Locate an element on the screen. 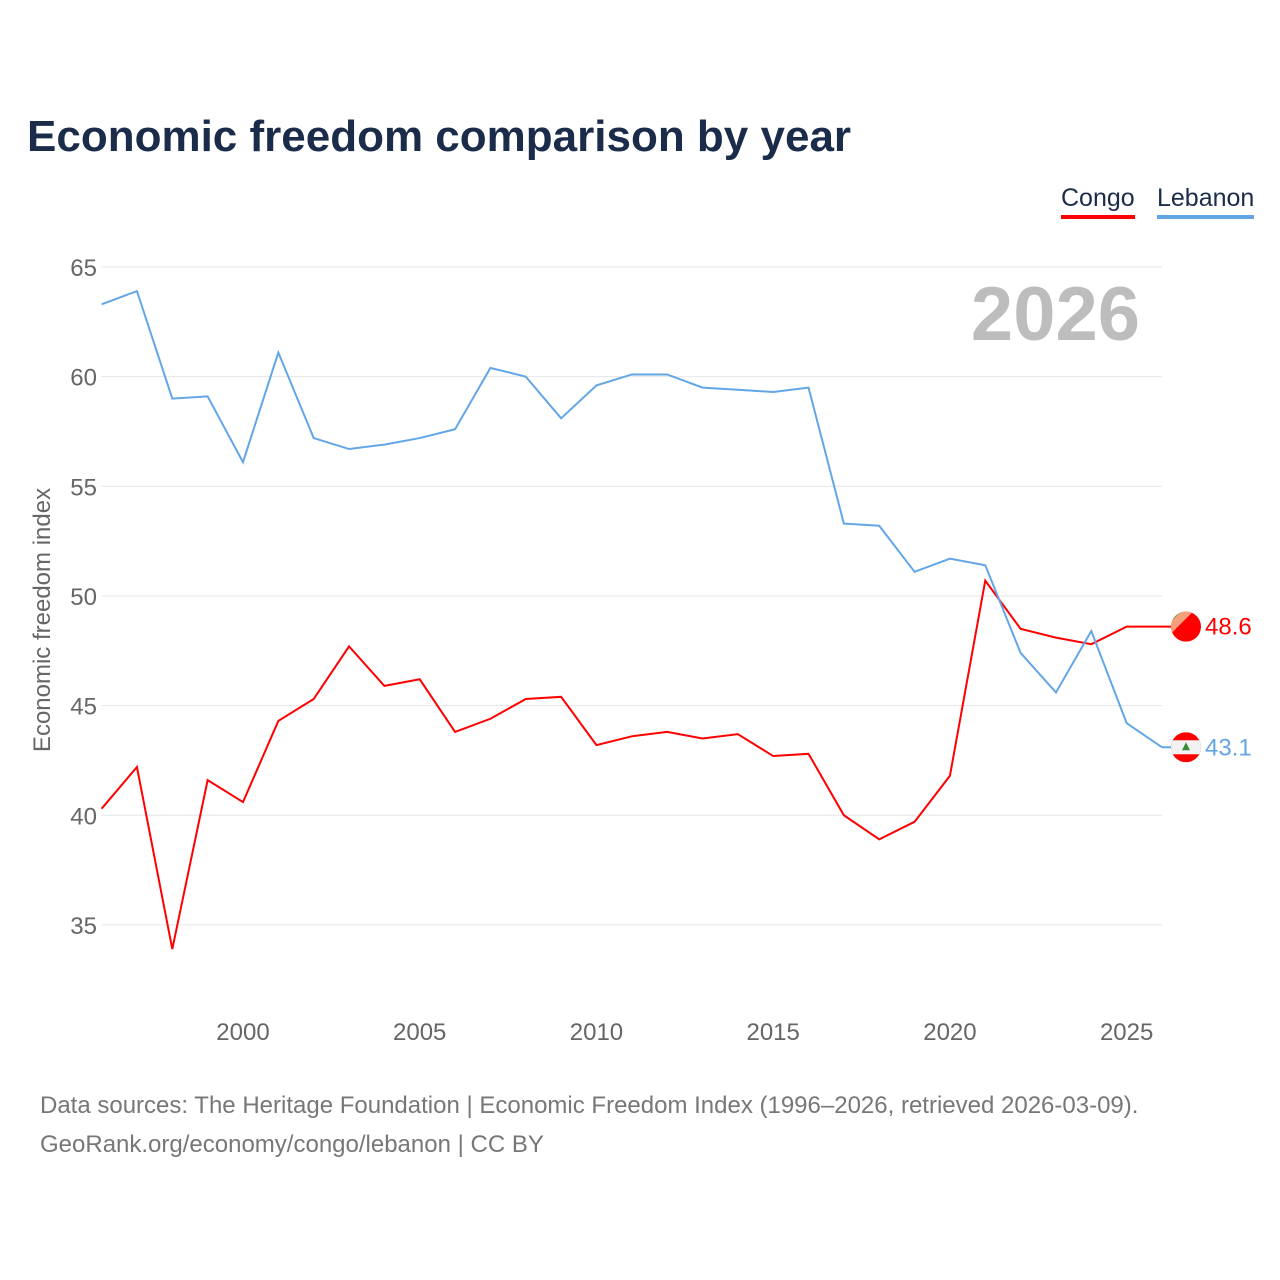 The height and width of the screenshot is (1280, 1280). lebanon-flag-icon is located at coordinates (1186, 747).